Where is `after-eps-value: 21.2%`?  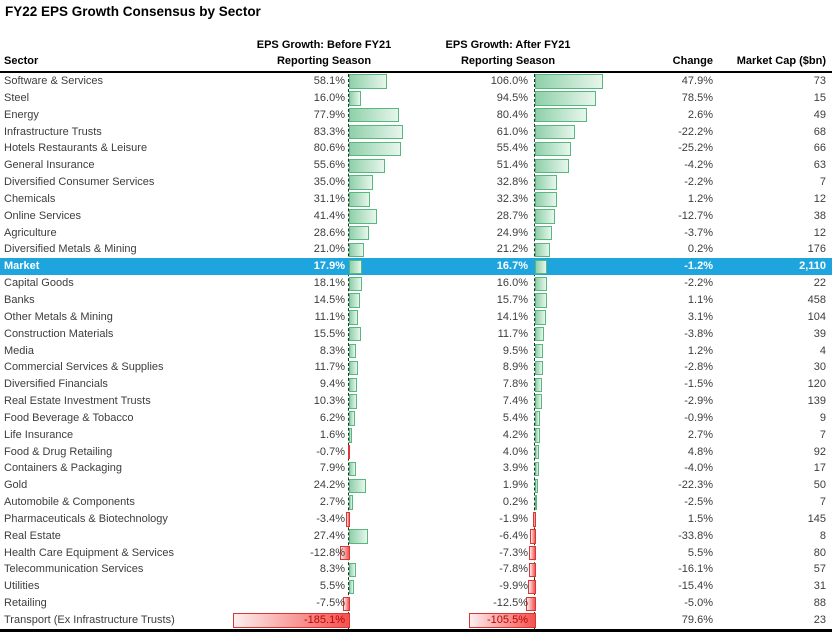 after-eps-value: 21.2% is located at coordinates (512, 249).